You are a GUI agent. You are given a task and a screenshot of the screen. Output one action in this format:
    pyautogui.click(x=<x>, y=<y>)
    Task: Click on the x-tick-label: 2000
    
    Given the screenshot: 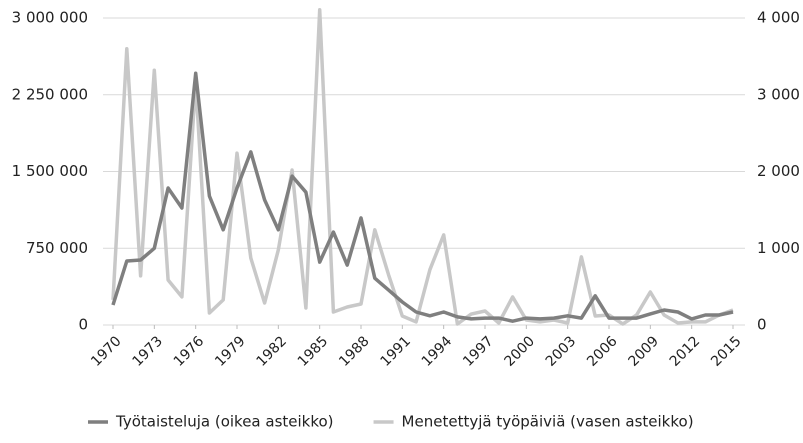 What is the action you would take?
    pyautogui.click(x=519, y=351)
    